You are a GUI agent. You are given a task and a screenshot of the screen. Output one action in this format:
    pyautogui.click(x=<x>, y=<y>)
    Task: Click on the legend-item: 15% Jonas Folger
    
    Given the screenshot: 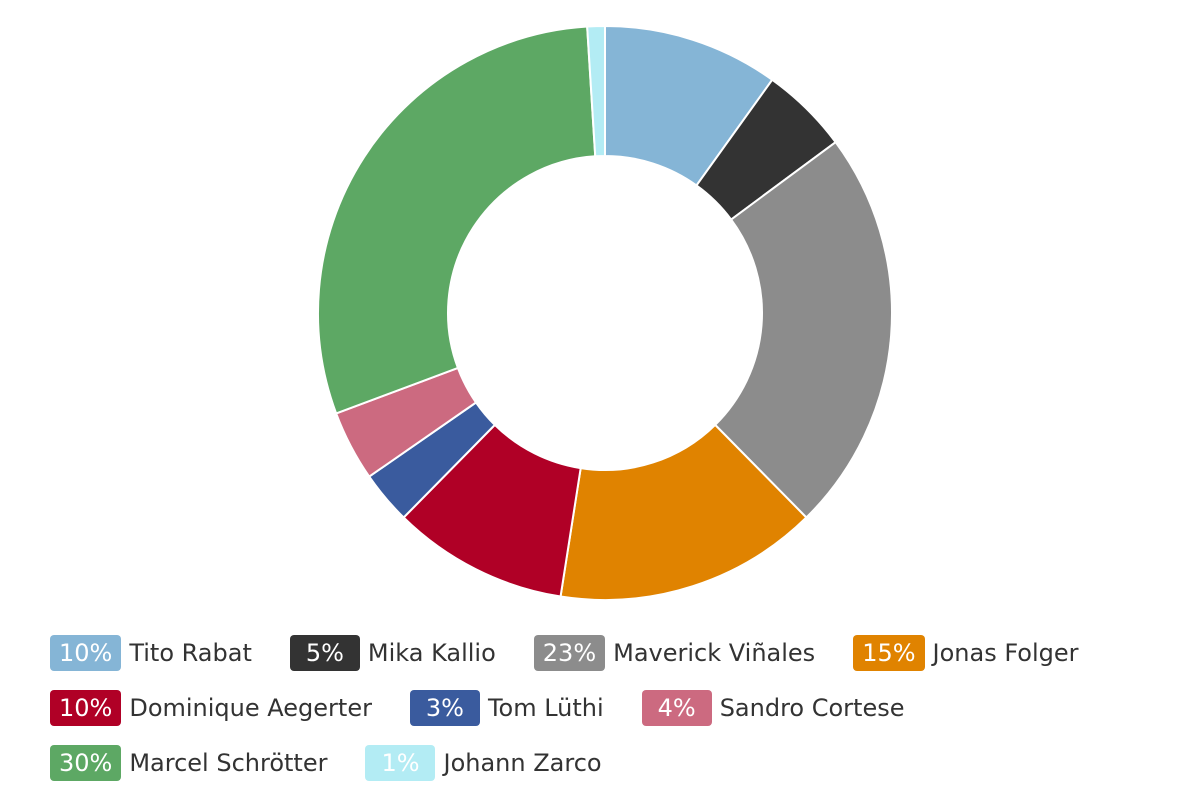 What is the action you would take?
    pyautogui.click(x=966, y=652)
    